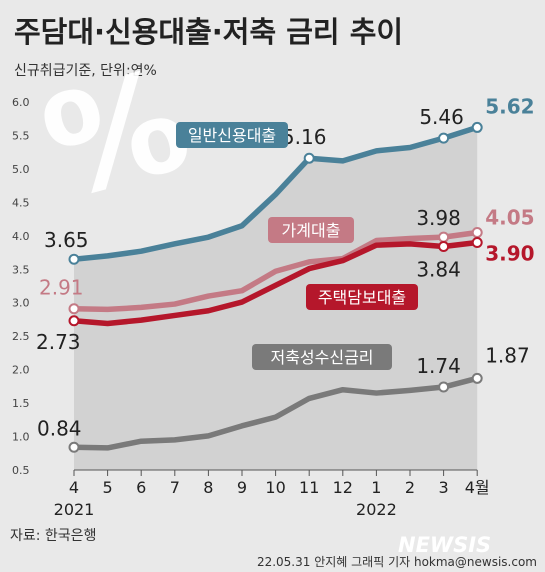 Image resolution: width=545 pixels, height=572 pixels. Describe the element at coordinates (21, 202) in the screenshot. I see `y-tick-label: 4.5` at that location.